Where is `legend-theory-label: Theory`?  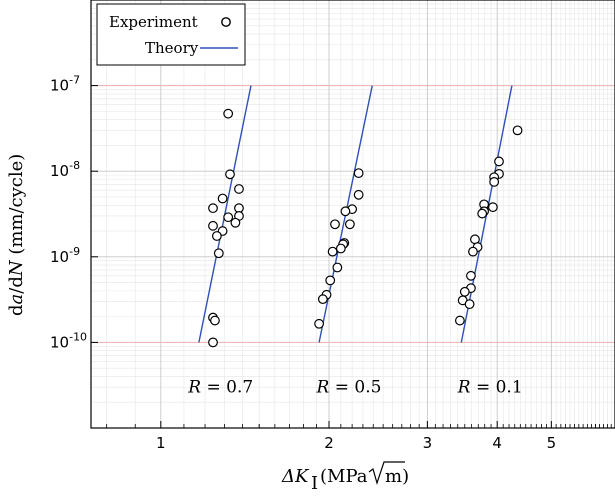 legend-theory-label: Theory is located at coordinates (172, 48).